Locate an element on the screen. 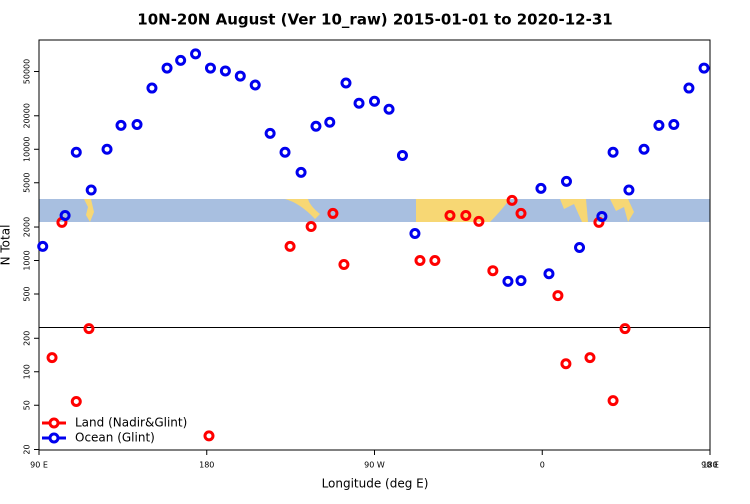 The width and height of the screenshot is (750, 504). y-tick-label: 100 is located at coordinates (27, 371).